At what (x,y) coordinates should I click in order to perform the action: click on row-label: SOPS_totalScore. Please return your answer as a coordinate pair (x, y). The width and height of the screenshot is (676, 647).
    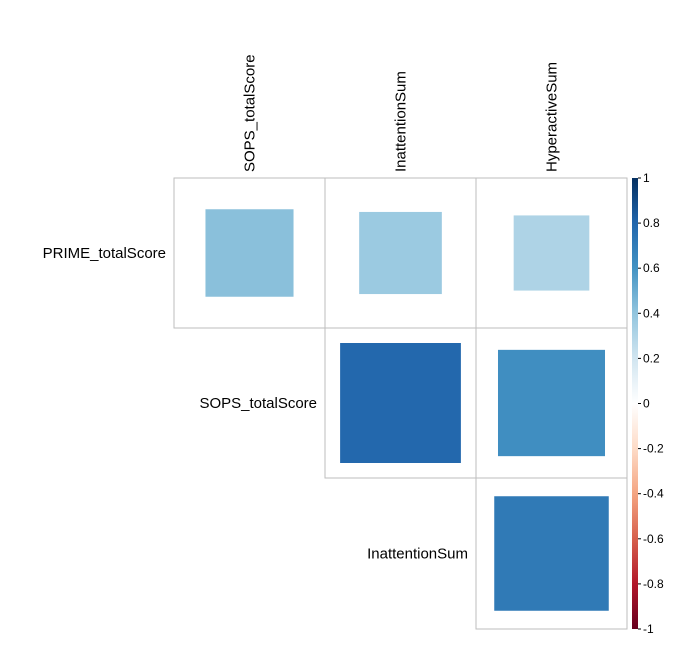
    Looking at the image, I should click on (258, 403).